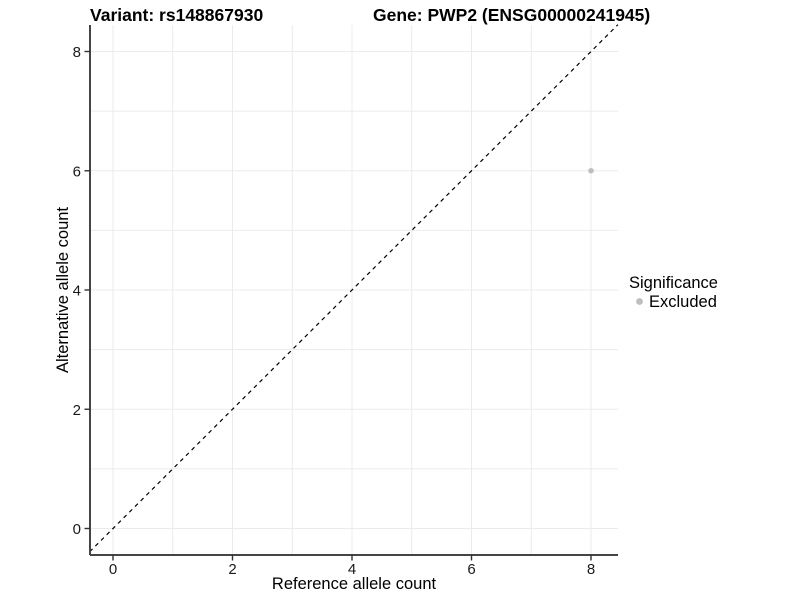 The image size is (800, 605). What do you see at coordinates (683, 302) in the screenshot?
I see `legend-entry-label: Excluded` at bounding box center [683, 302].